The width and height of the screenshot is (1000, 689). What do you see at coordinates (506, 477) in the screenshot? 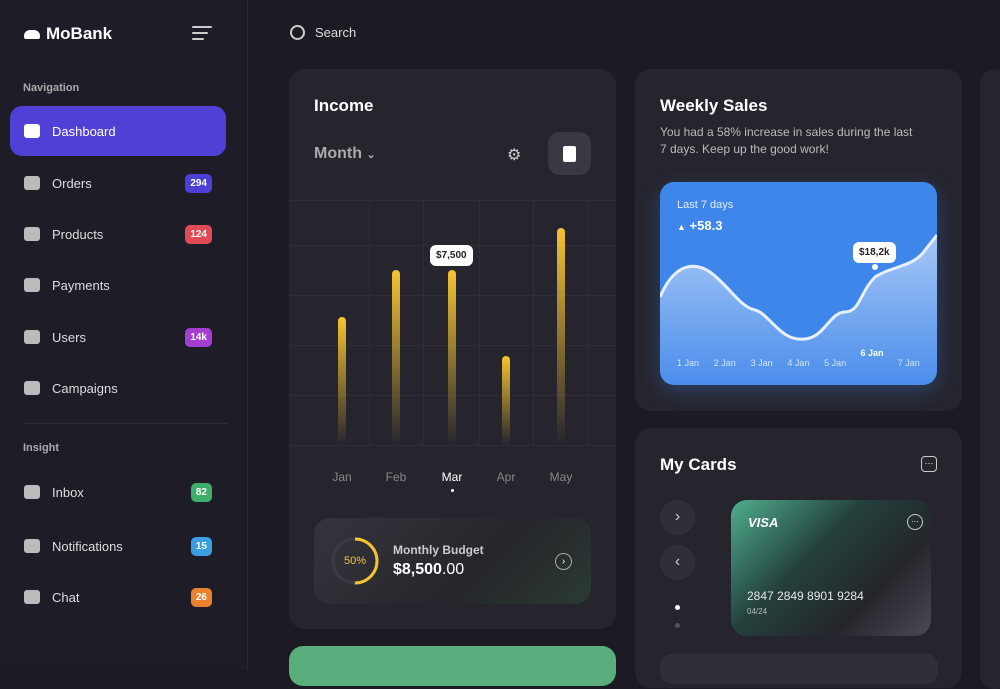
I see `month-label: Apr` at bounding box center [506, 477].